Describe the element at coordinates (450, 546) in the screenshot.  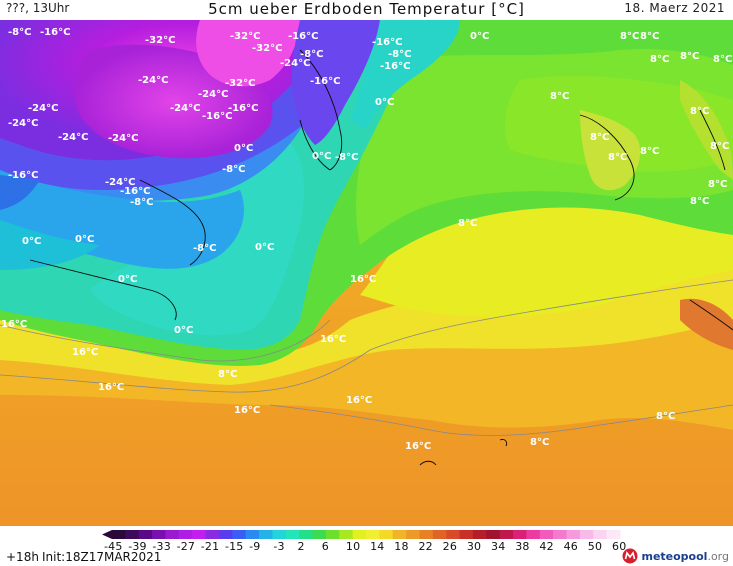
I see `colorbar-tick-label: 26` at that location.